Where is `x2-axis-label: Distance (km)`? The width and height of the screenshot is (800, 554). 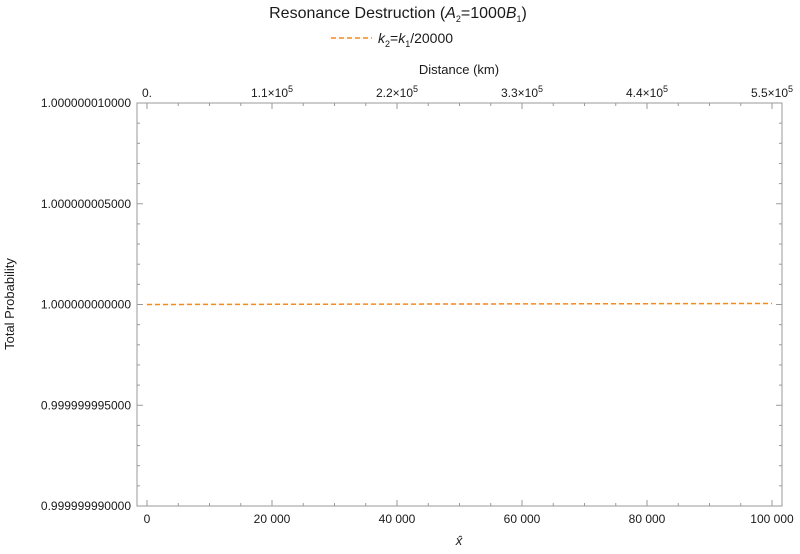 x2-axis-label: Distance (km) is located at coordinates (459, 69).